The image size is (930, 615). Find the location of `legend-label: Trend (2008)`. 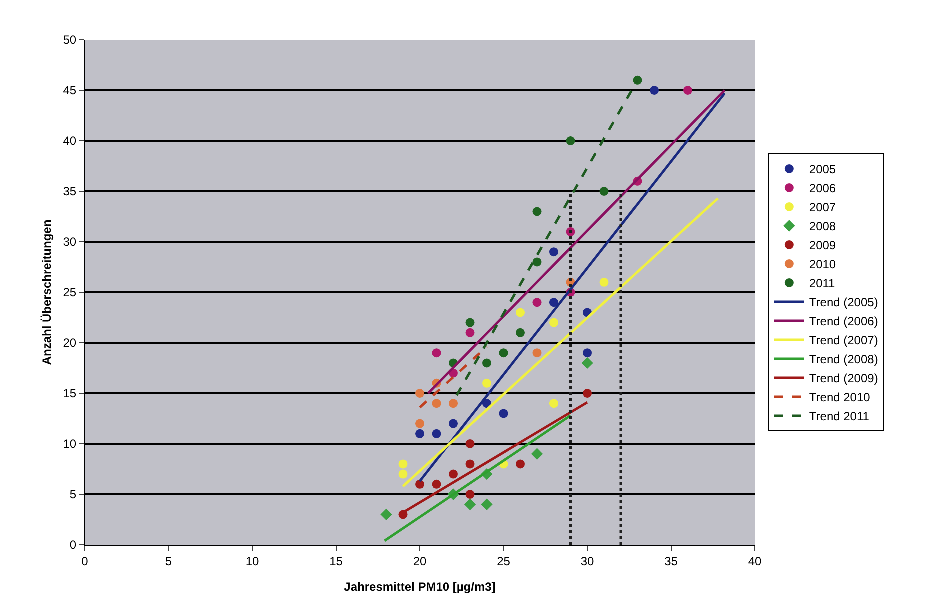

legend-label: Trend (2008) is located at coordinates (843, 359).